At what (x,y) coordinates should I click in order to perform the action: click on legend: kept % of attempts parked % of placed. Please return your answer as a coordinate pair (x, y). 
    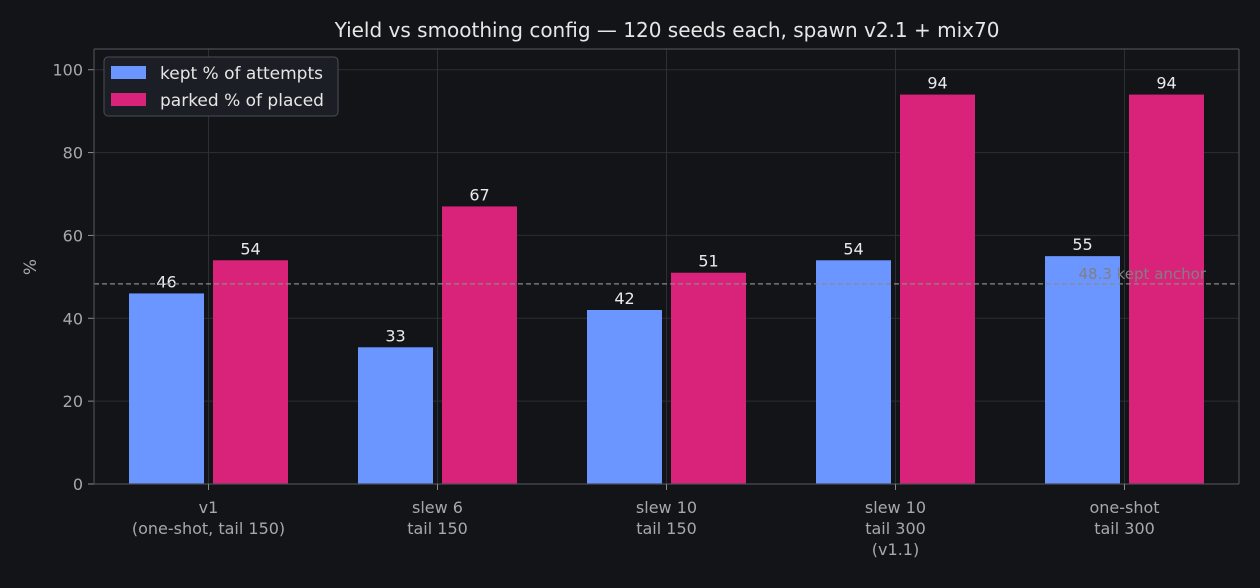
    Looking at the image, I should click on (221, 86).